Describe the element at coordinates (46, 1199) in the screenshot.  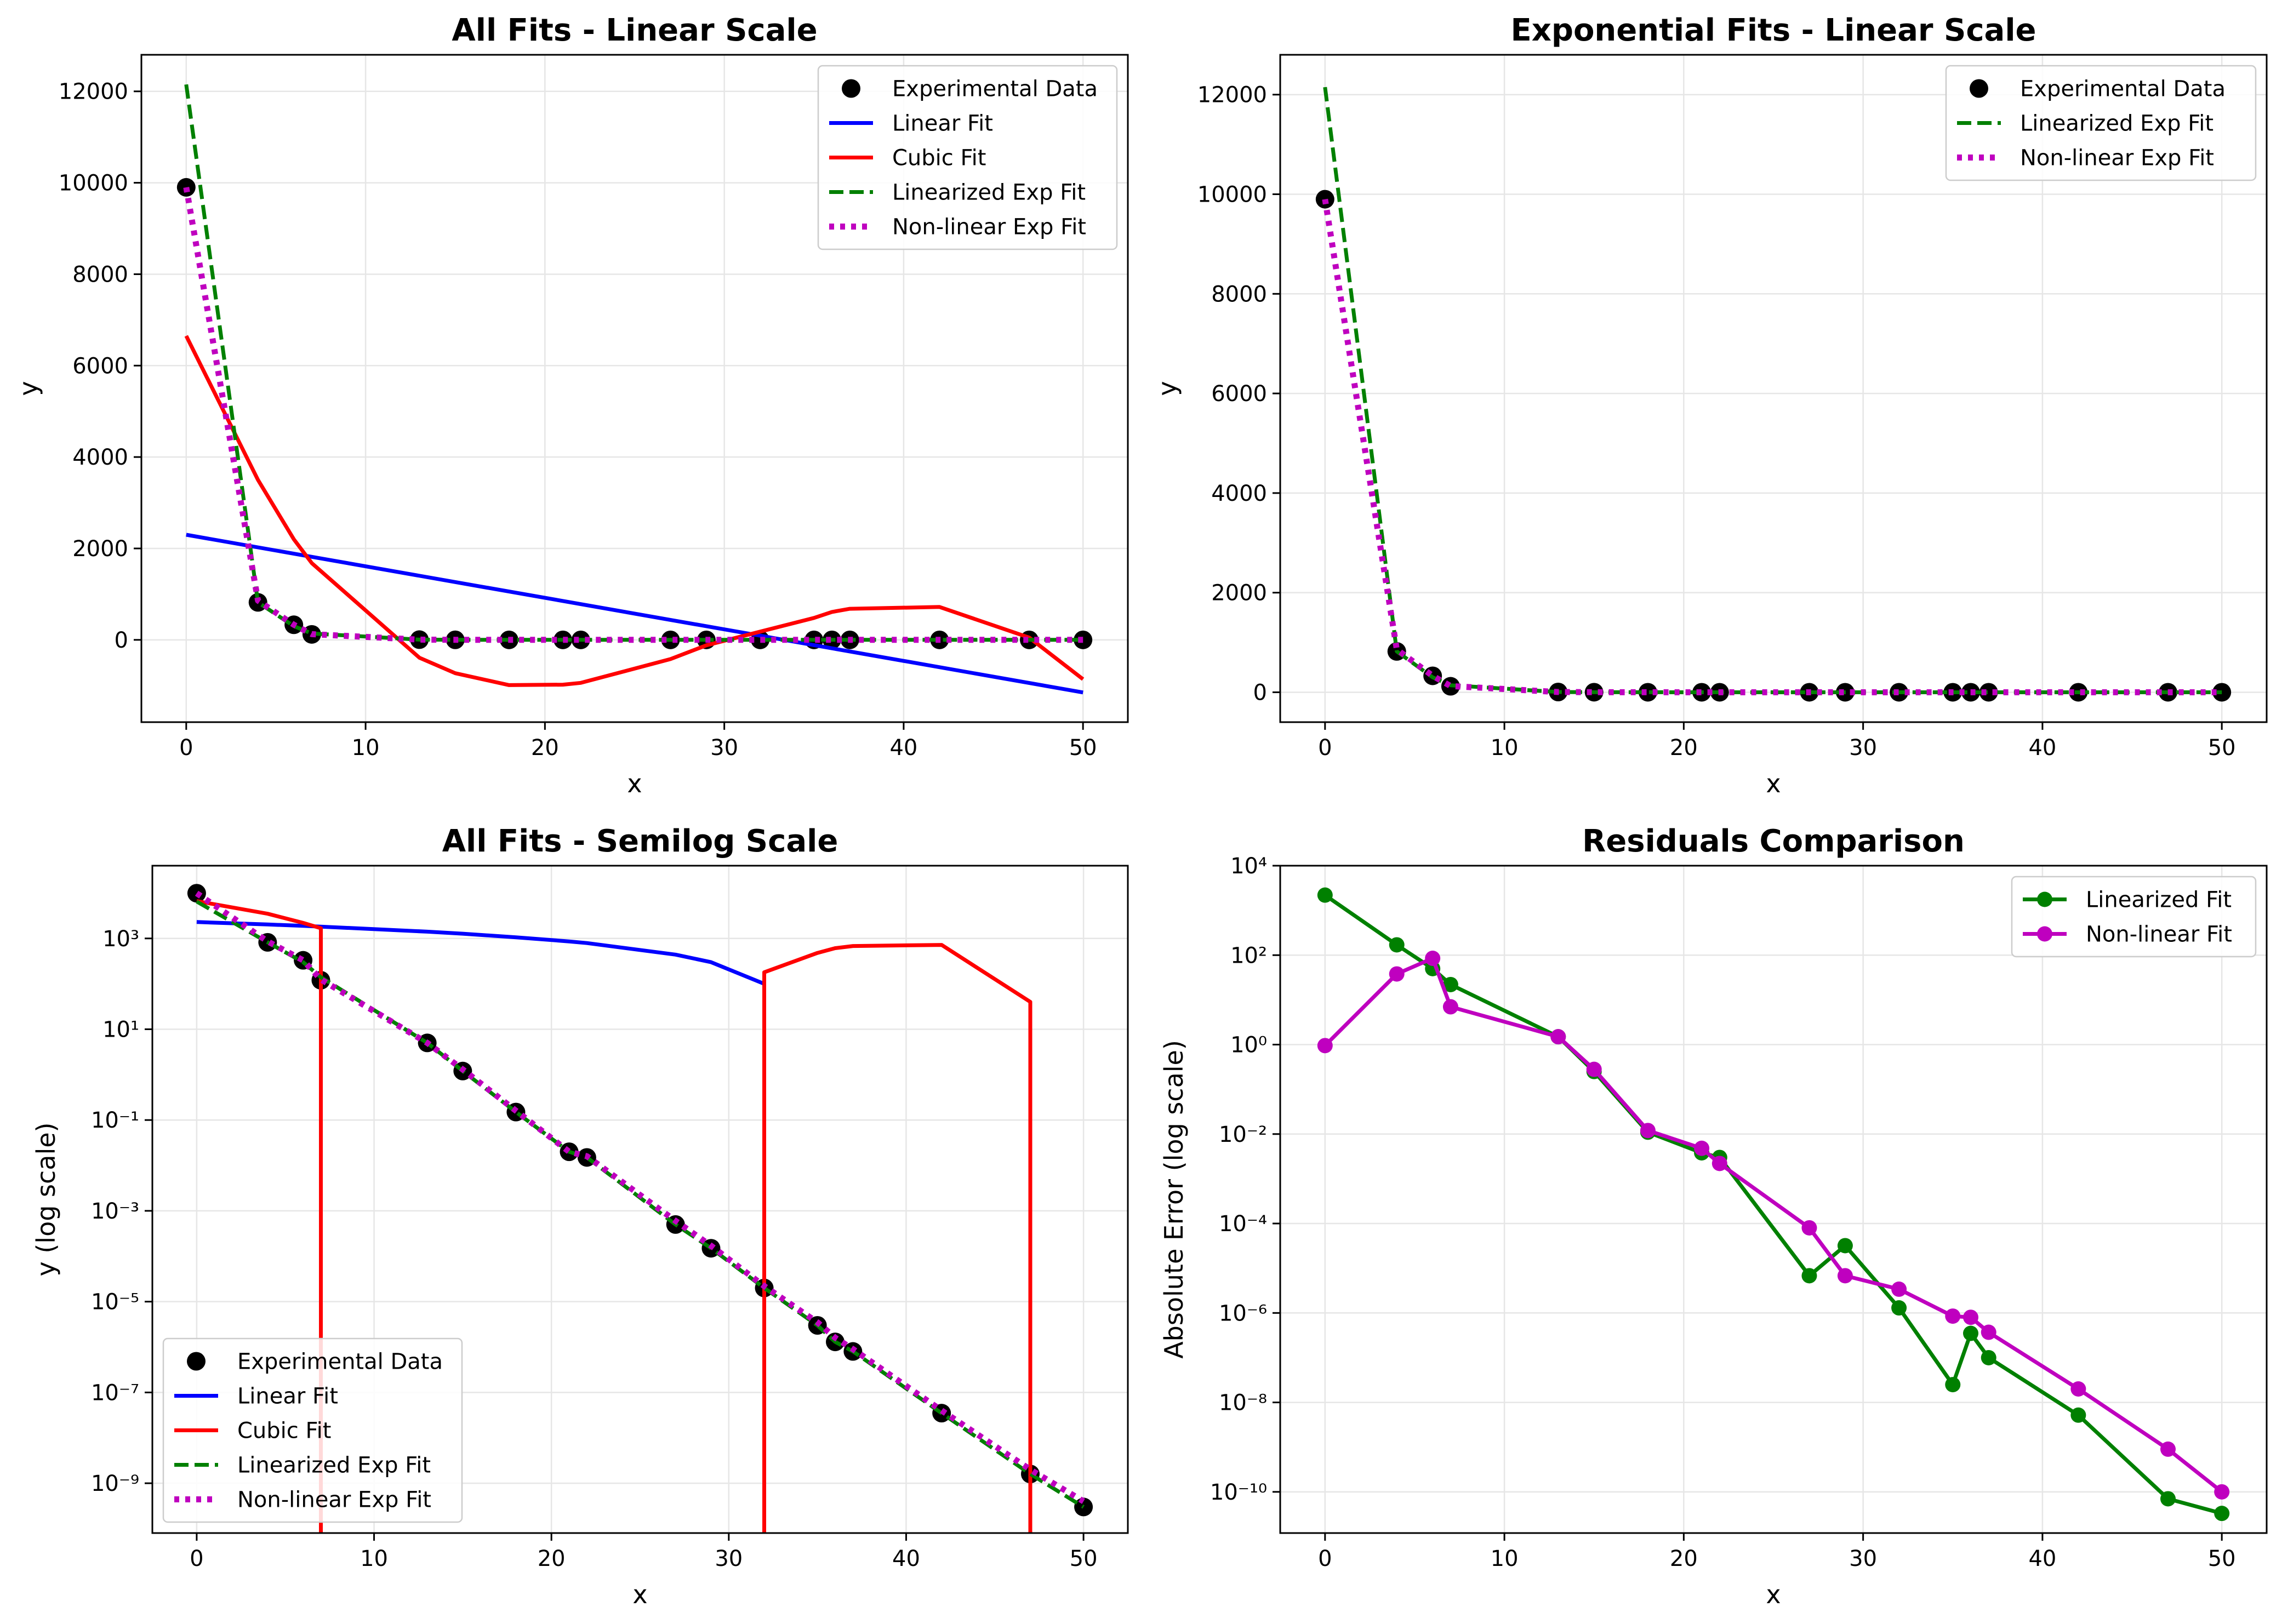
I see `y-axis-label: y (log scale)` at that location.